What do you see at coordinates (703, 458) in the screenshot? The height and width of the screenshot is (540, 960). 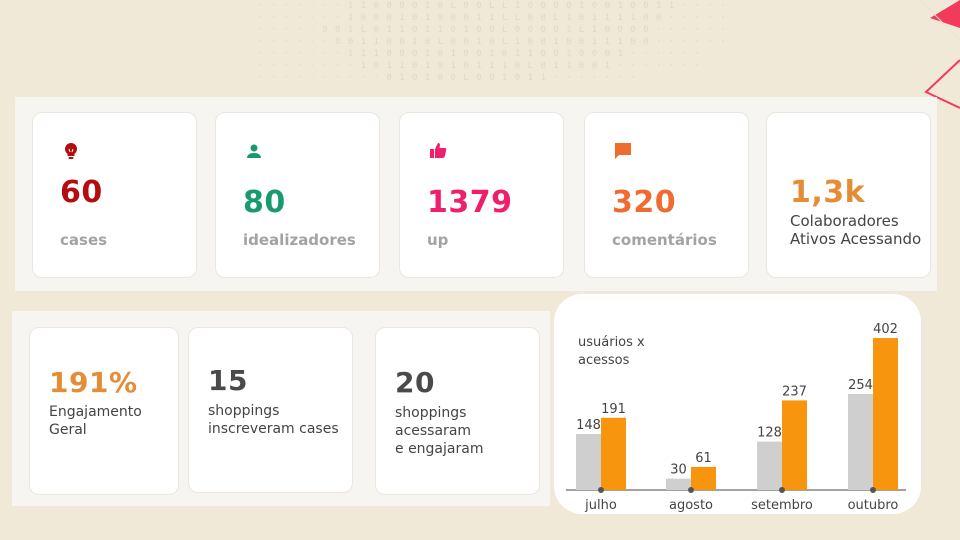 I see `data-label: 61` at bounding box center [703, 458].